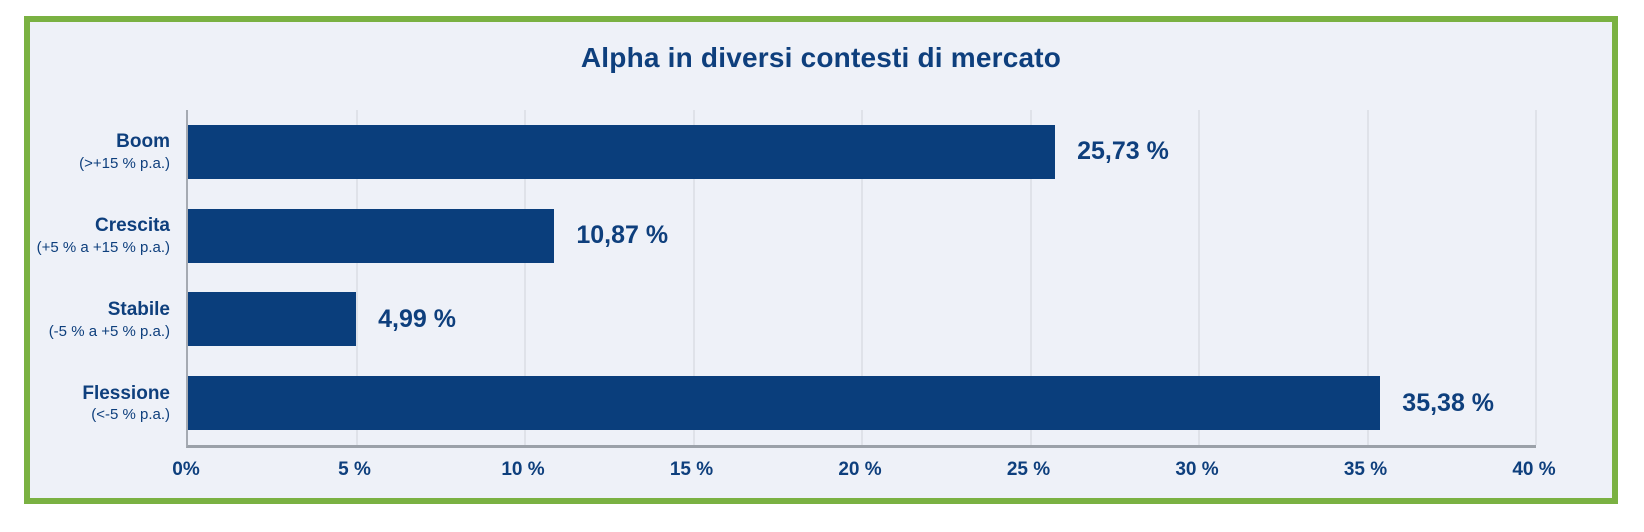 This screenshot has width=1644, height=532. Describe the element at coordinates (860, 469) in the screenshot. I see `x-tick-label: 20 %` at that location.